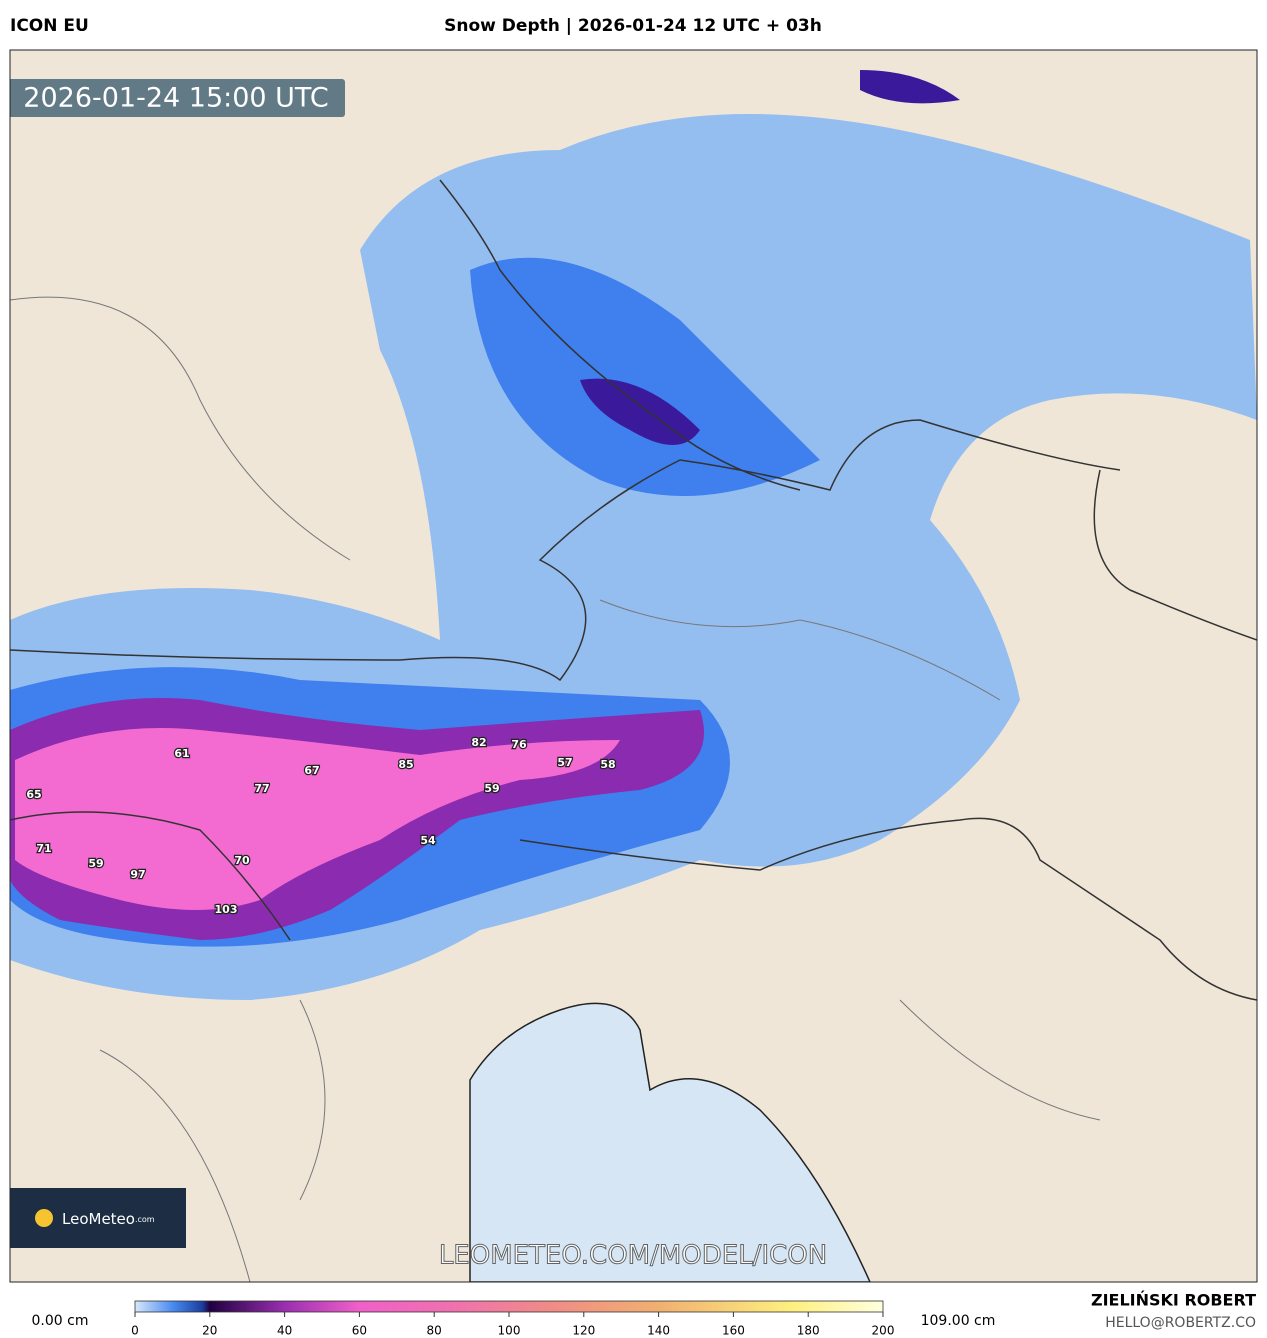 This screenshot has width=1267, height=1338. What do you see at coordinates (509, 1331) in the screenshot?
I see `colorbar-tick-label: 100` at bounding box center [509, 1331].